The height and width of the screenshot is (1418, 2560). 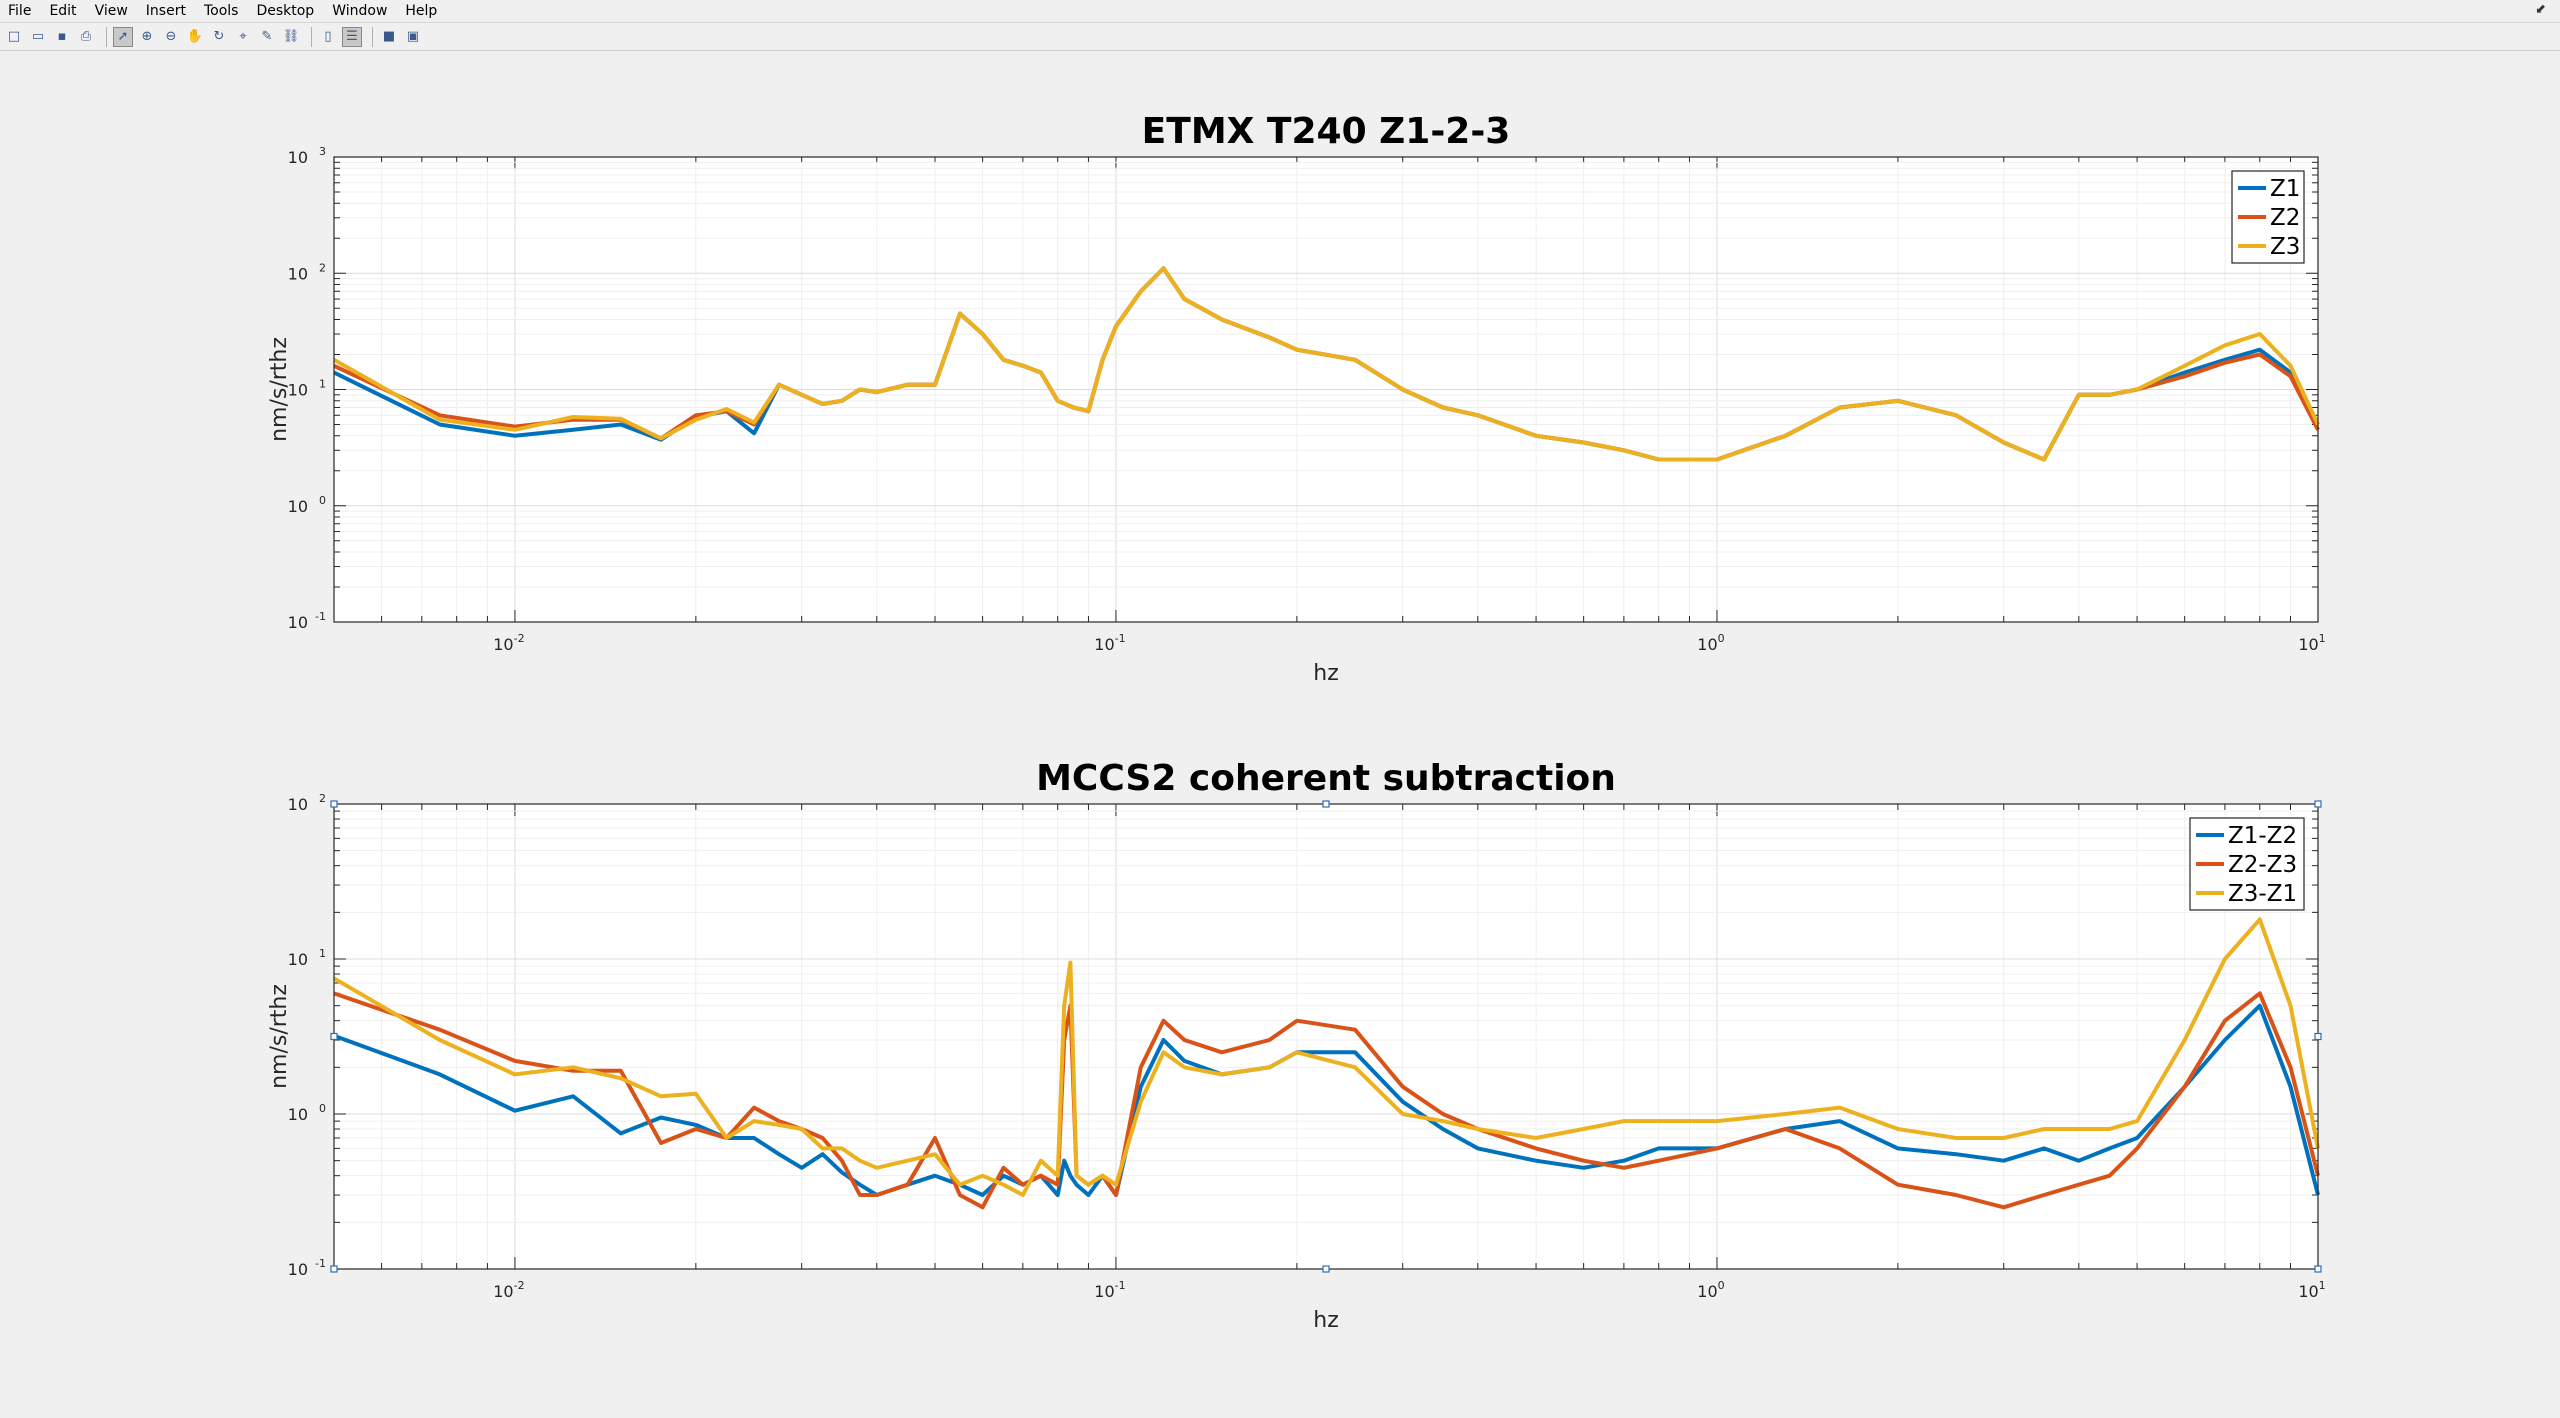 What do you see at coordinates (1280, 37) in the screenshot?
I see `figure-toolbar: □ ▭ ▪ ⎙ ➚ ⊕ ⊖ ✋ ↻ ⌖ ✎ ⛓ ▯ ☰ ■ ▣` at bounding box center [1280, 37].